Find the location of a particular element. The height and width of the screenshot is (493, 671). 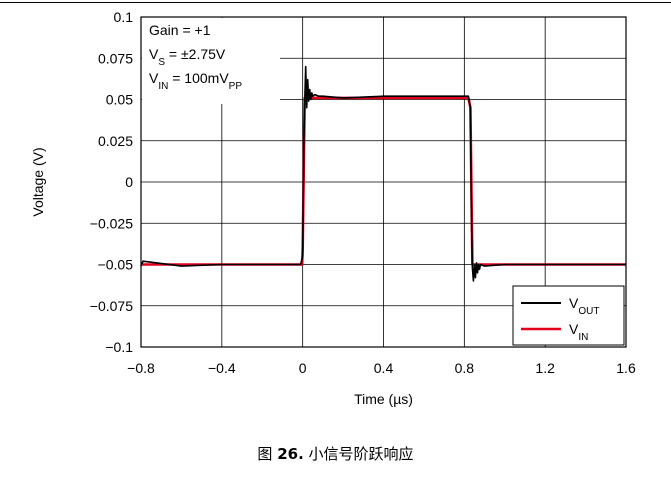

x-axis-title: Time (µs) is located at coordinates (383, 399).